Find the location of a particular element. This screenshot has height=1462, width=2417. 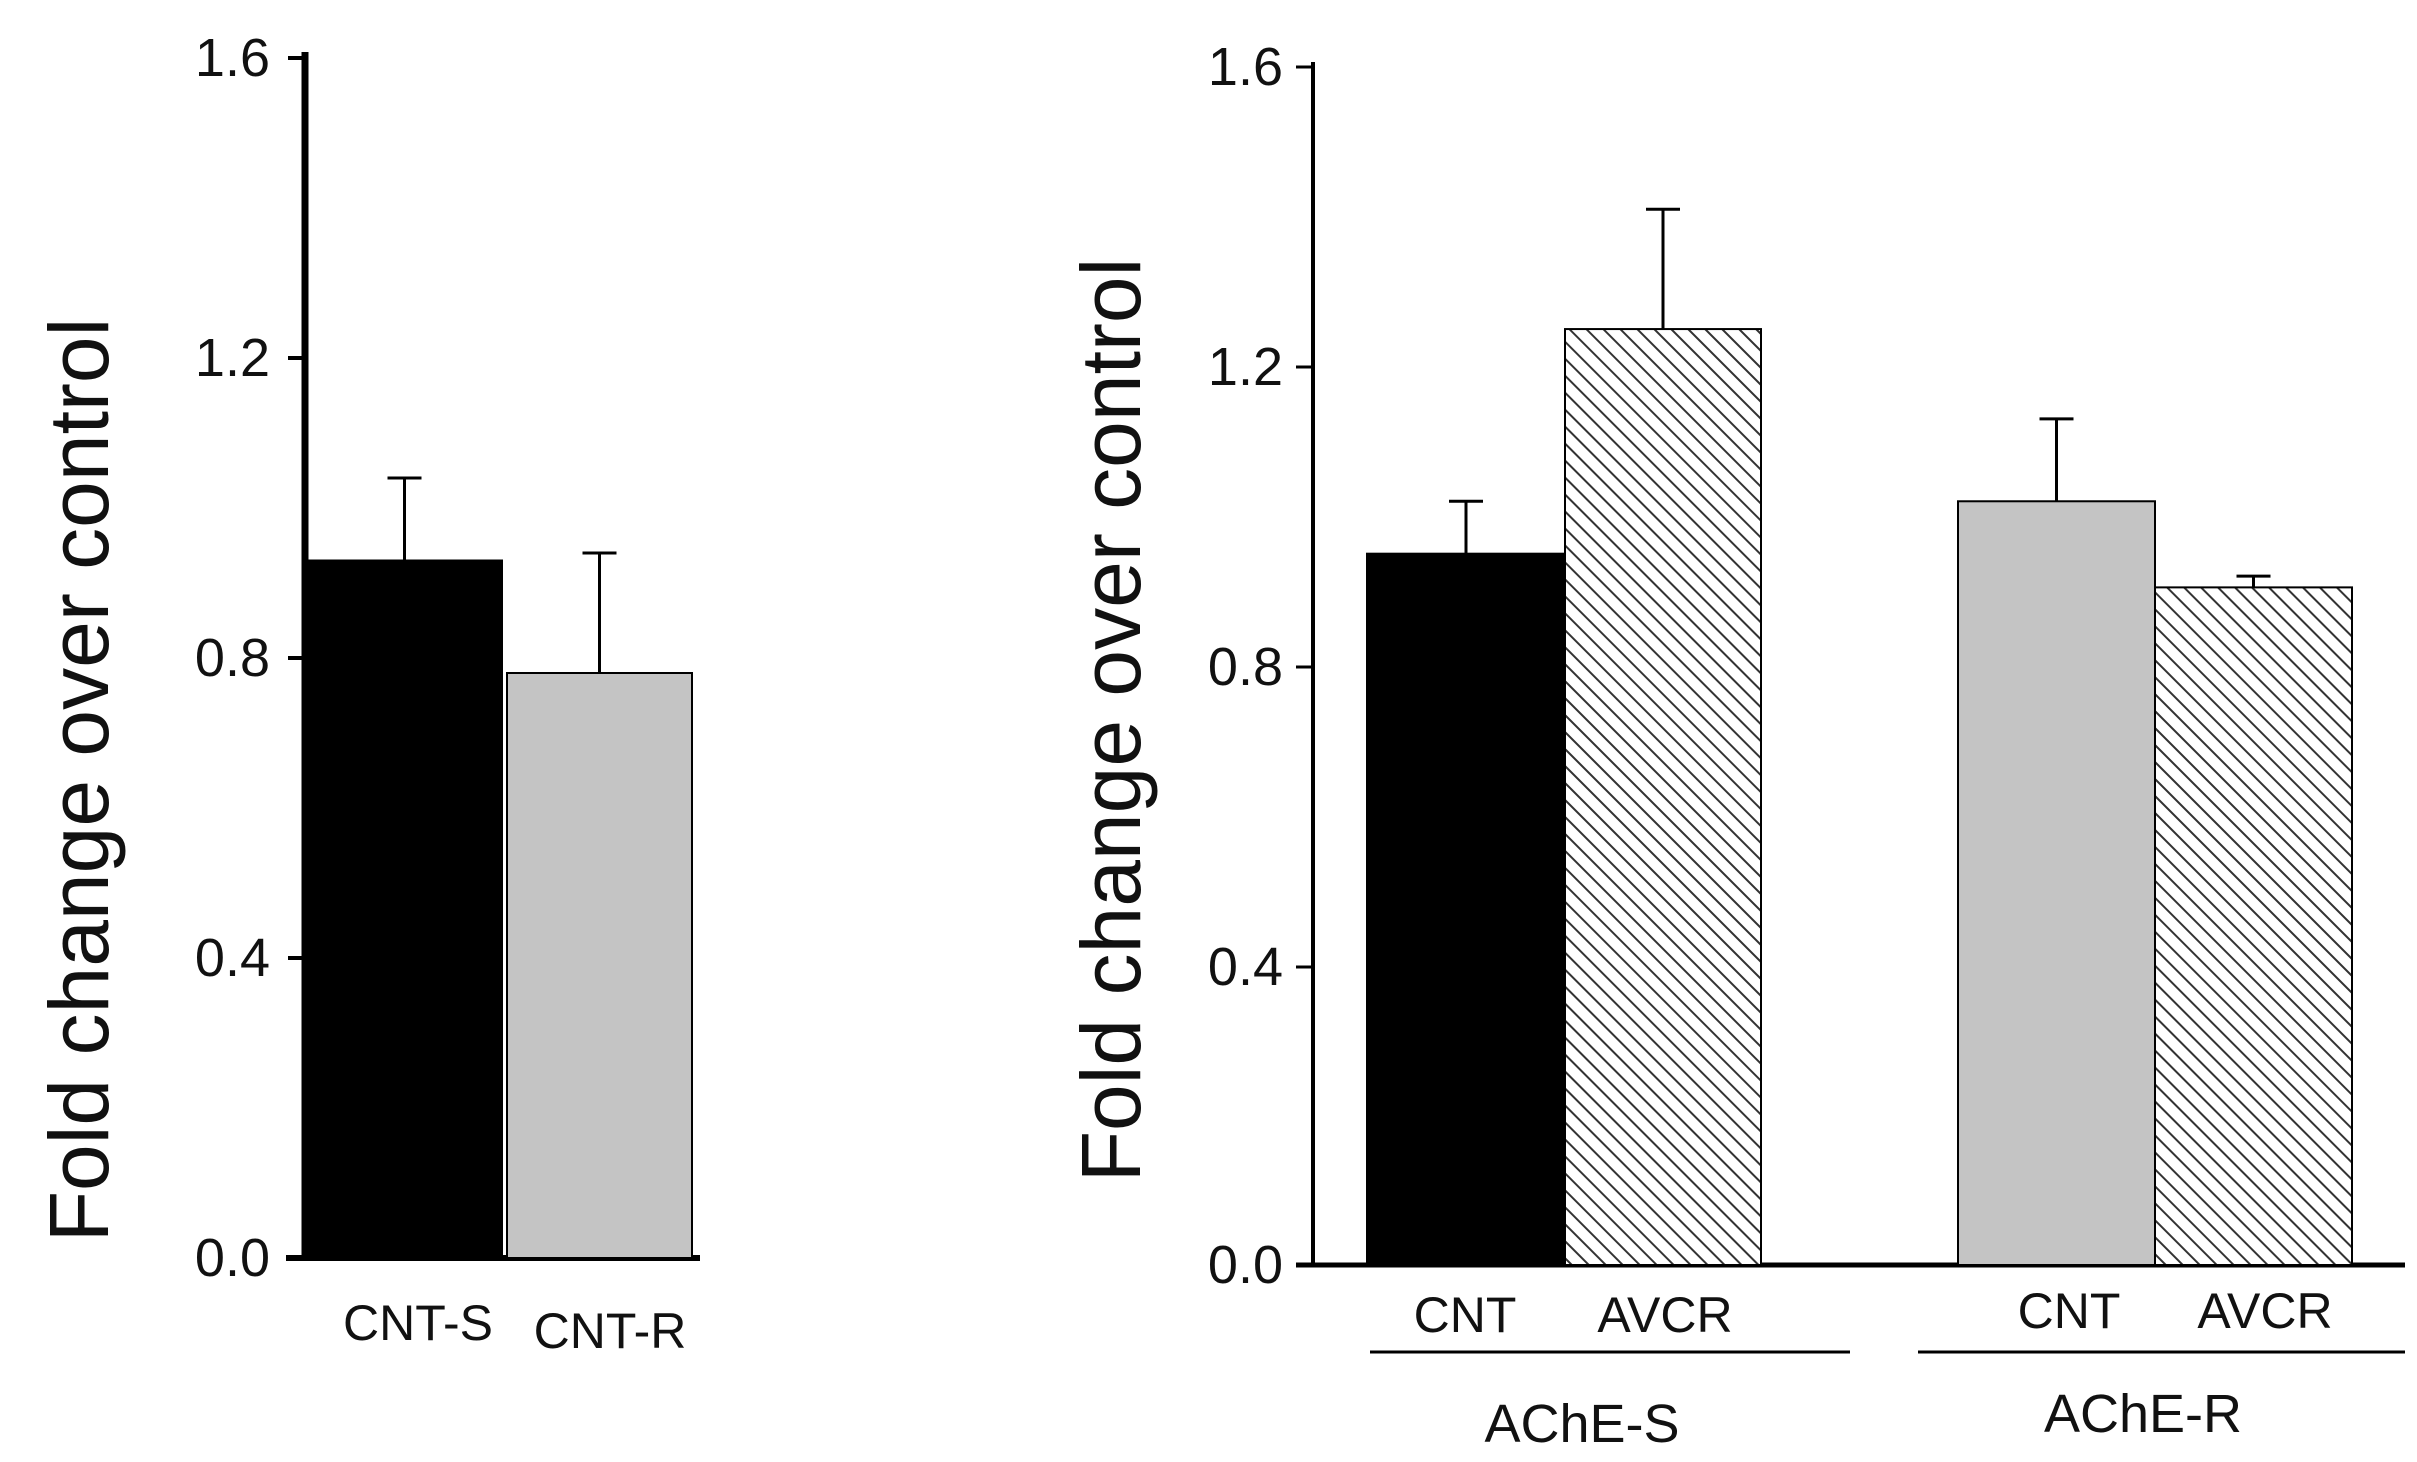

right-y-ticks is located at coordinates (1304, 666).